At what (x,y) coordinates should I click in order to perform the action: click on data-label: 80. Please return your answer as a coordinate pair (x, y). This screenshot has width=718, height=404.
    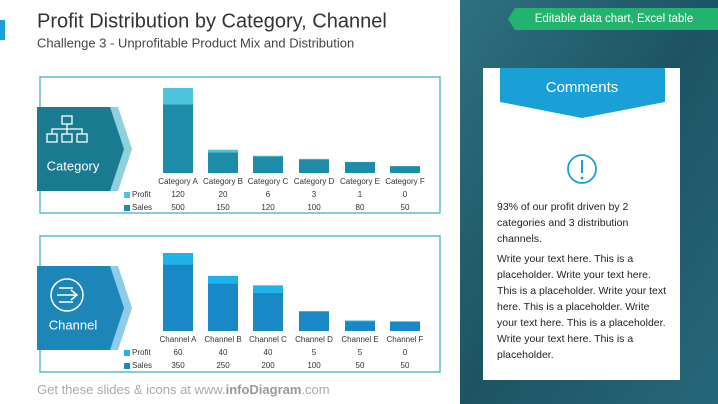
    Looking at the image, I should click on (360, 207).